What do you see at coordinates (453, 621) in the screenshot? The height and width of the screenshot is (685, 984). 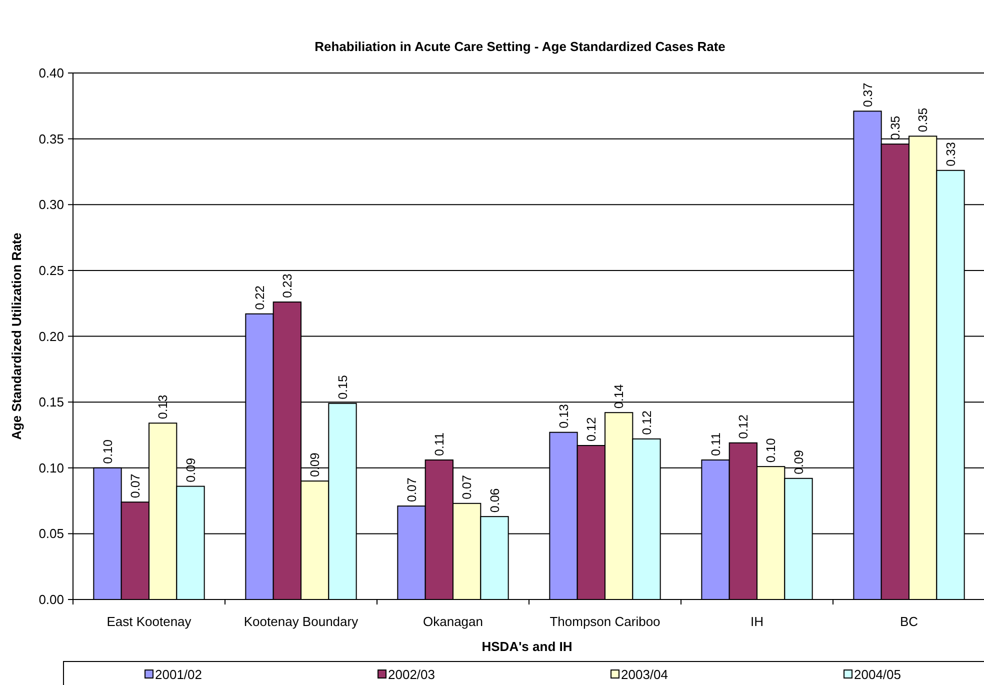 I see `x-tick-label: Okanagan` at bounding box center [453, 621].